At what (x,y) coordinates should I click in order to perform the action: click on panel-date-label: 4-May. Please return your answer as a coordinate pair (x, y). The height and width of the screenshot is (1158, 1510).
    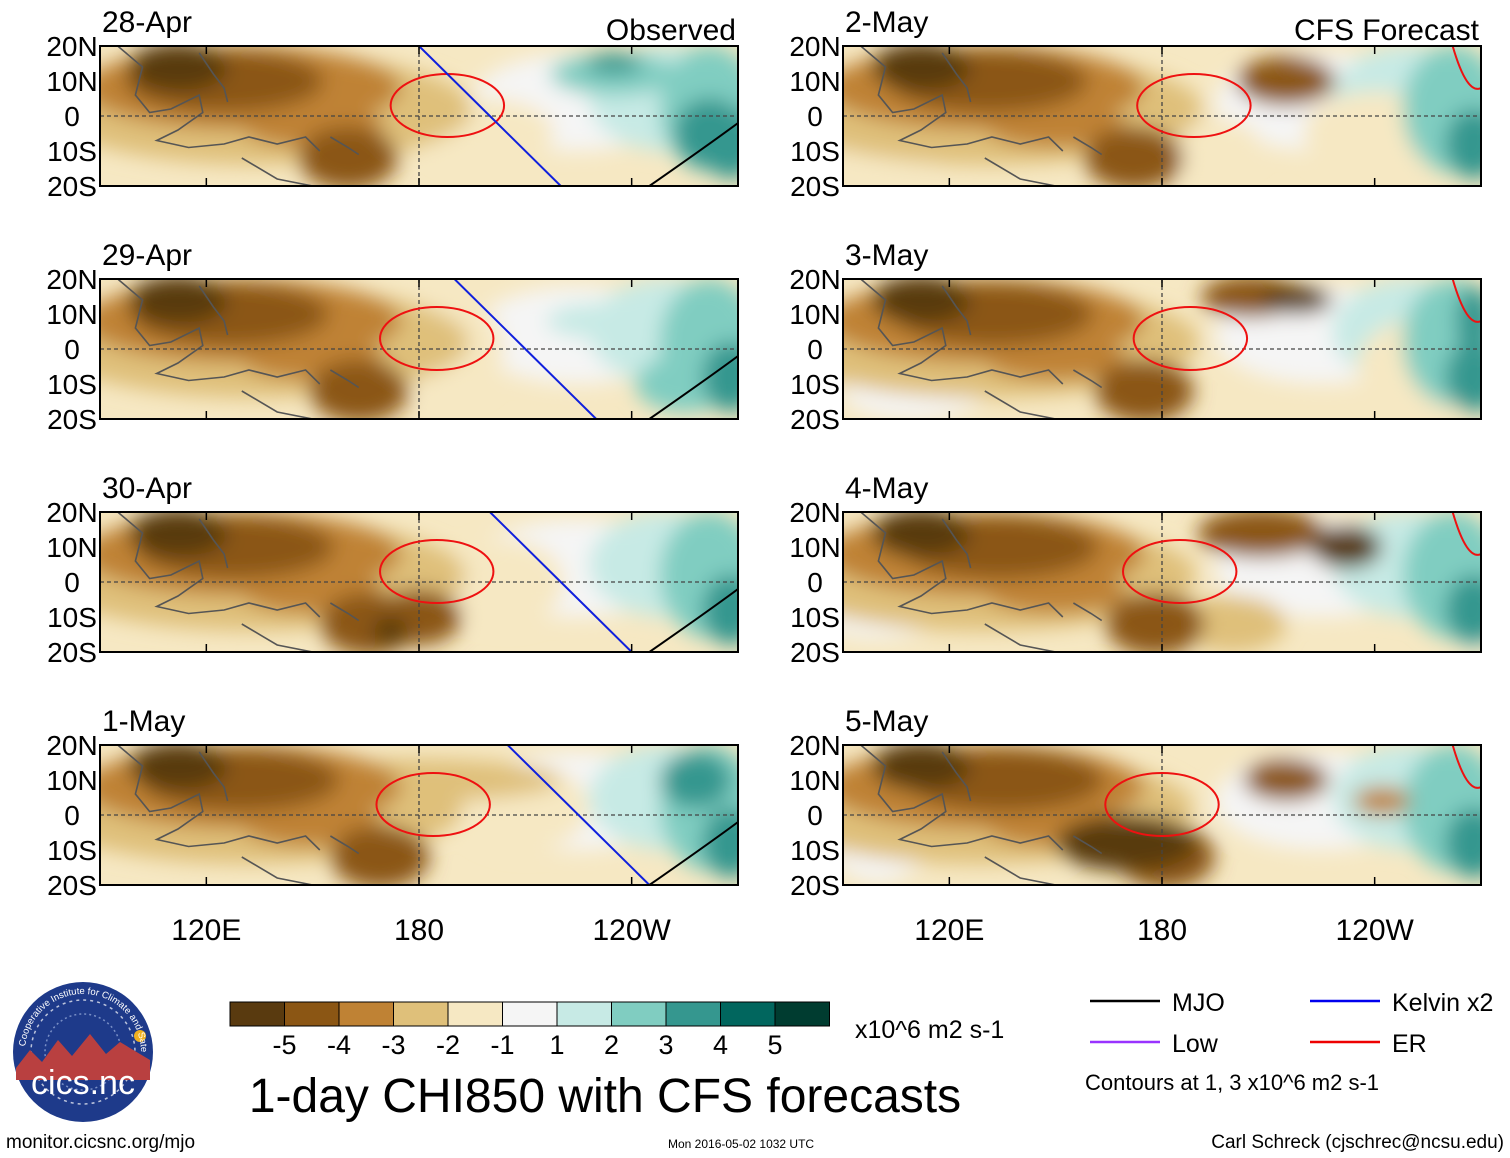
    Looking at the image, I should click on (886, 488).